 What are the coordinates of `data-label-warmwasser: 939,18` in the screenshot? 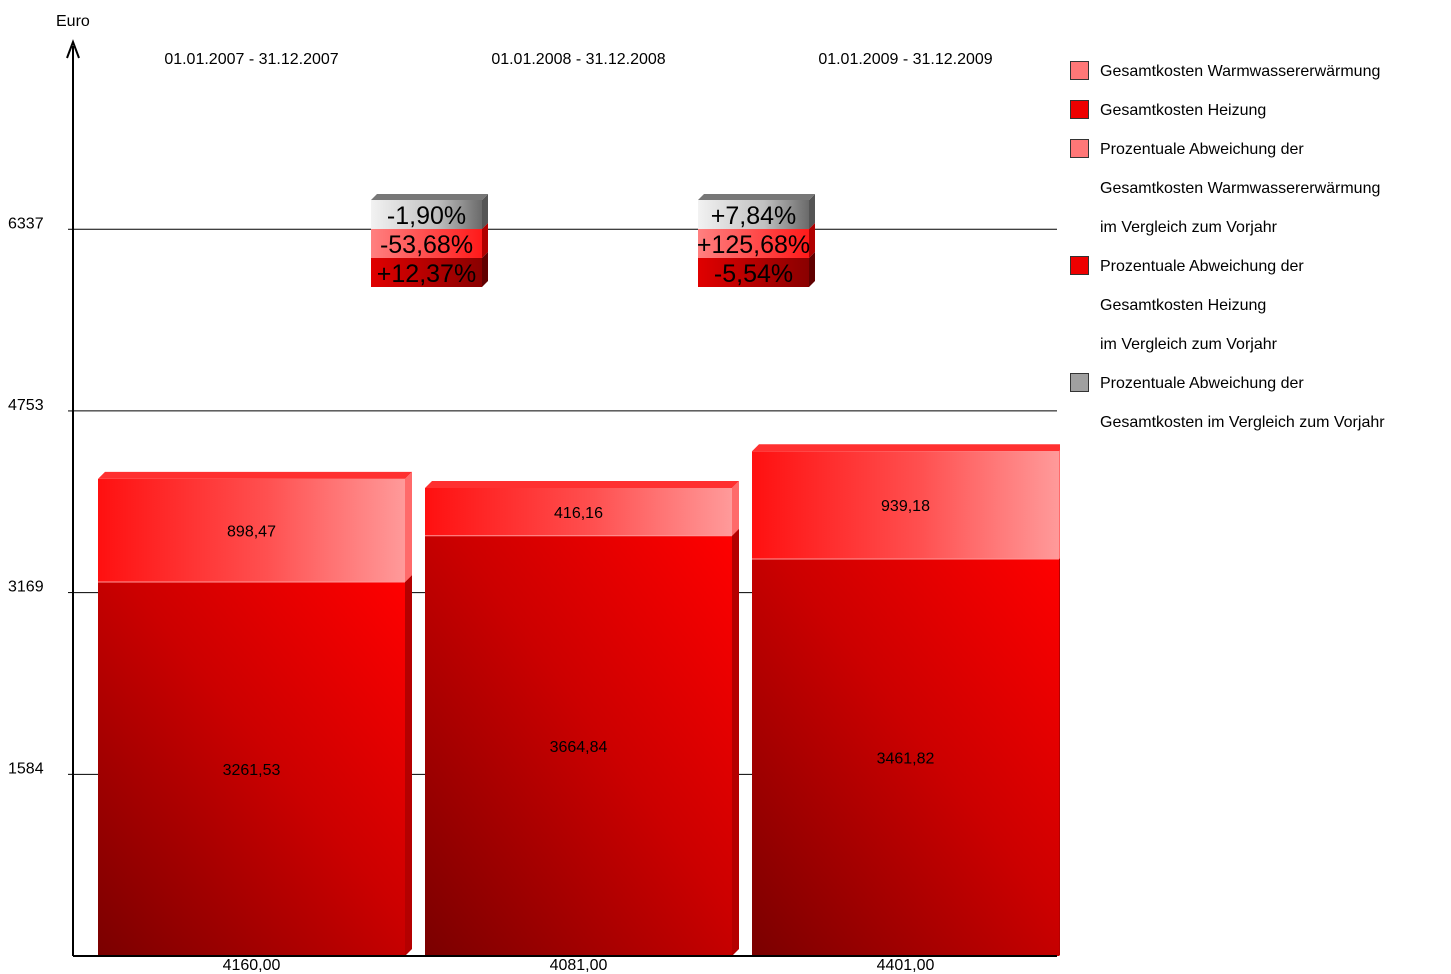 It's located at (905, 506).